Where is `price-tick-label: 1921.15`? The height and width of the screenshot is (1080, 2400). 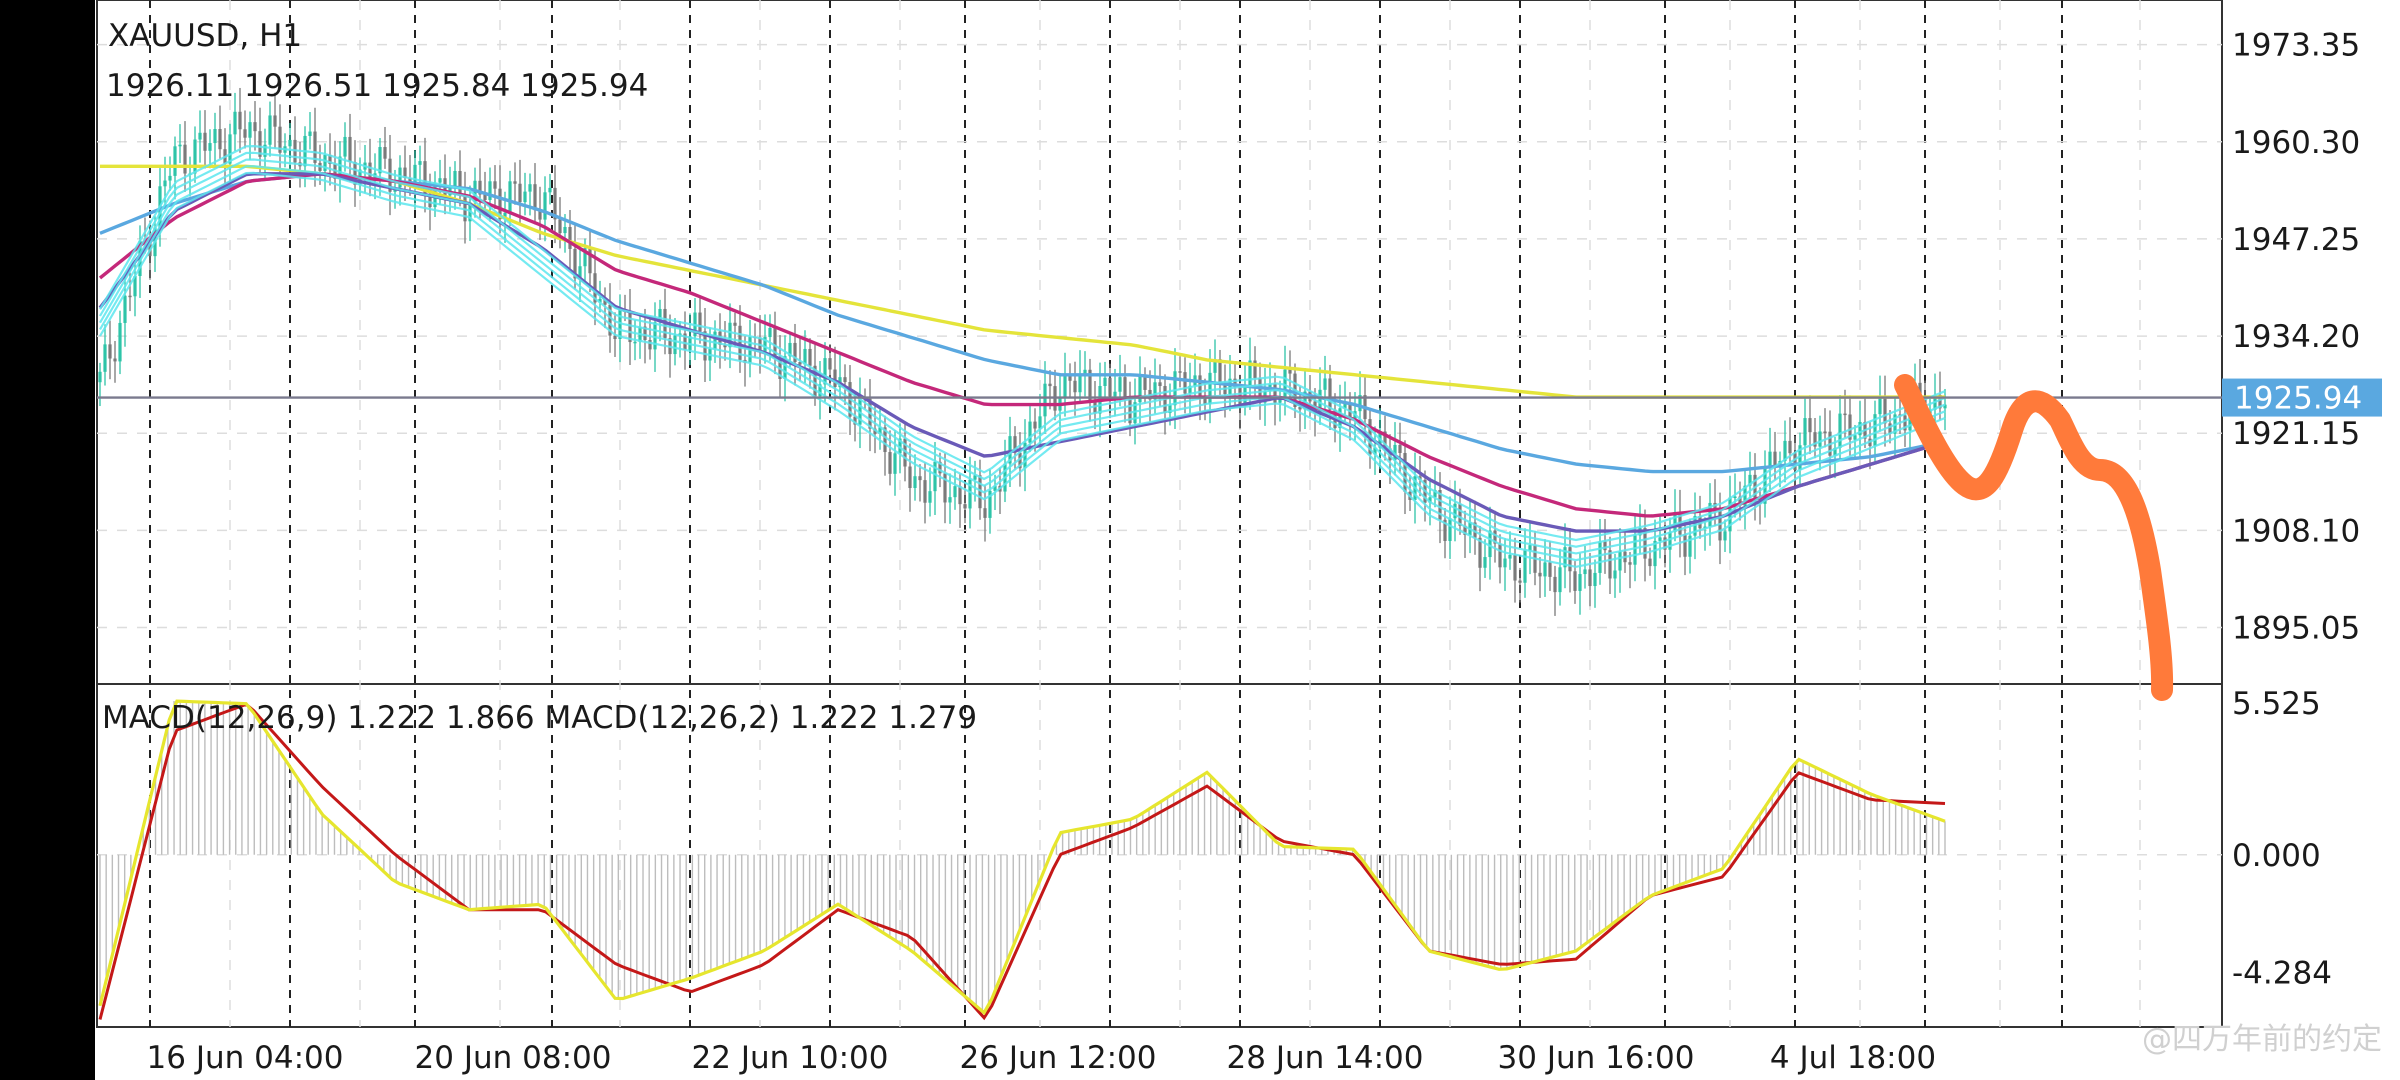
price-tick-label: 1921.15 is located at coordinates (2296, 434).